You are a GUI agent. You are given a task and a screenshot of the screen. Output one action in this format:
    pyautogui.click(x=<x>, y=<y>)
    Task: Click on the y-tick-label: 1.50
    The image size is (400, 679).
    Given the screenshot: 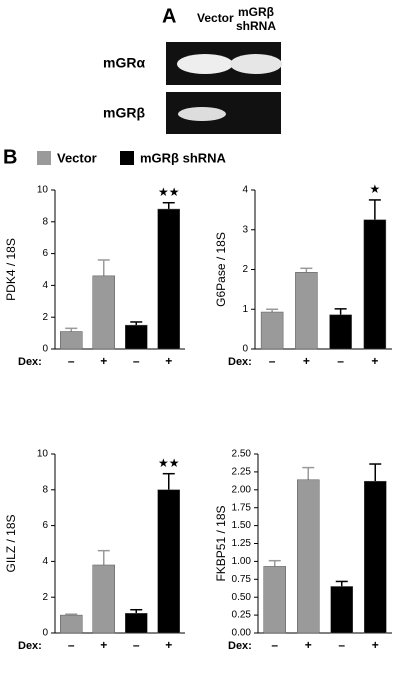 What is the action you would take?
    pyautogui.click(x=242, y=525)
    